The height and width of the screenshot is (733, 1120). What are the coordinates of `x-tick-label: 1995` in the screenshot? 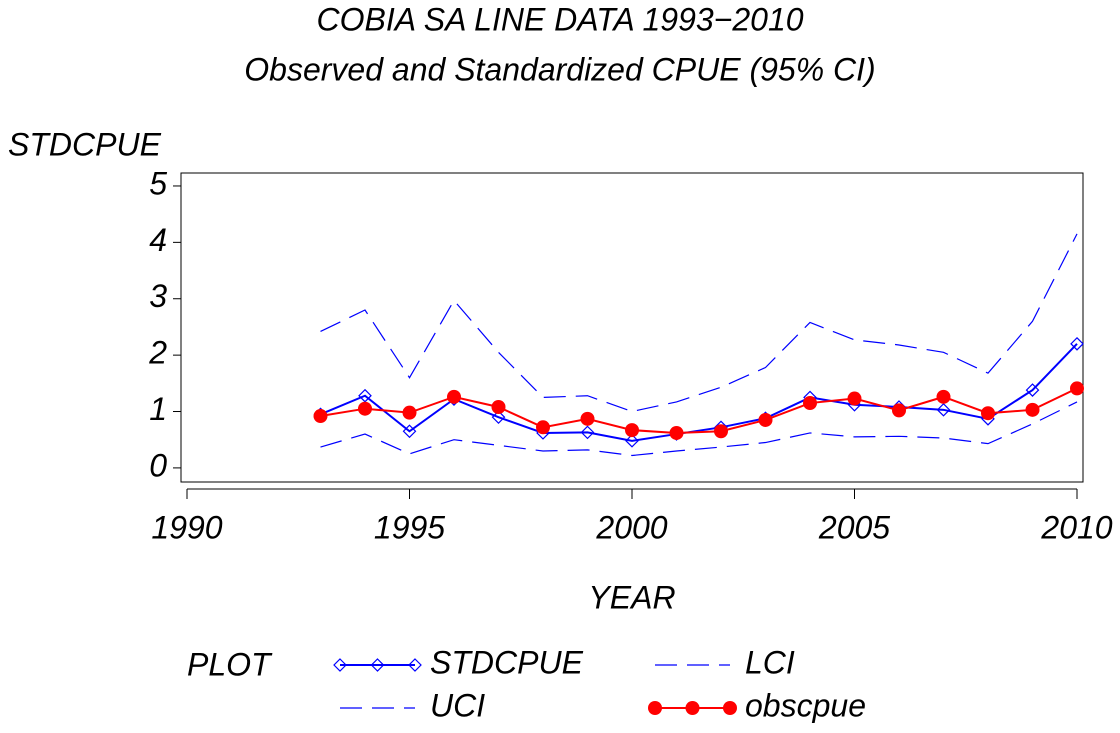 It's located at (409, 527).